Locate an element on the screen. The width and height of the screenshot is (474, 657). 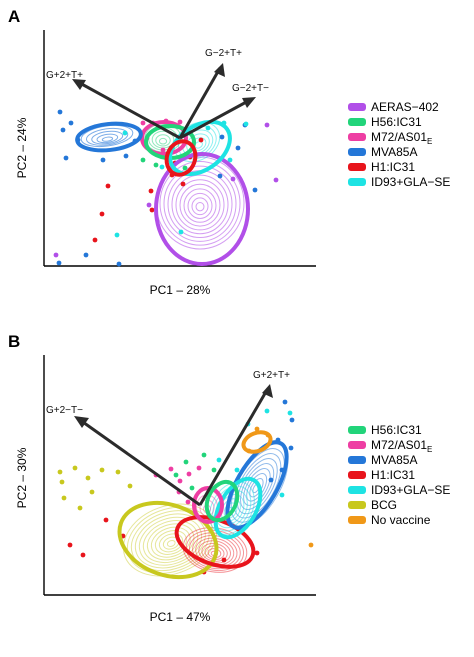
ellipses-a is located at coordinates (162, 192).